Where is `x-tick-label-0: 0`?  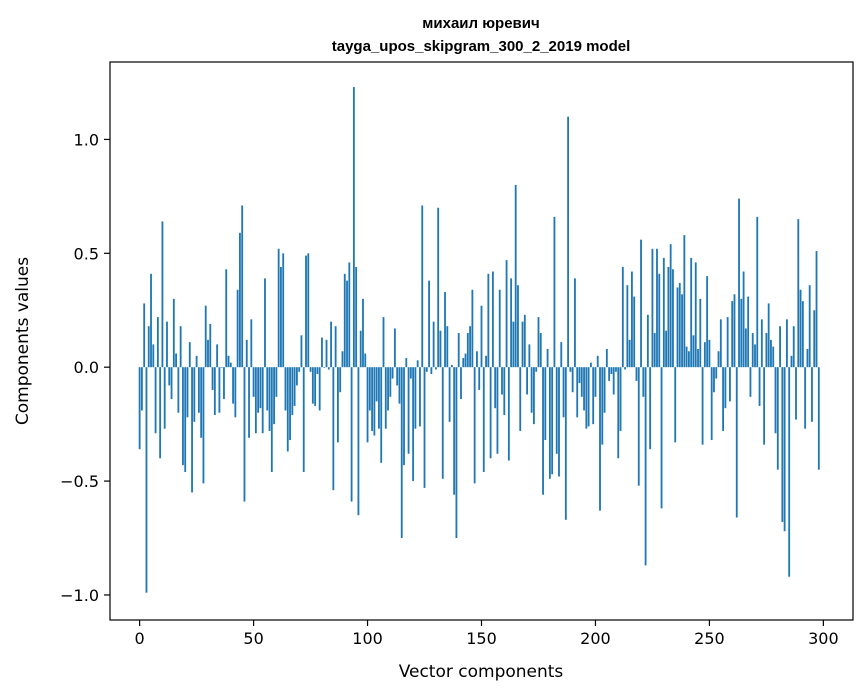
x-tick-label-0: 0 is located at coordinates (140, 638).